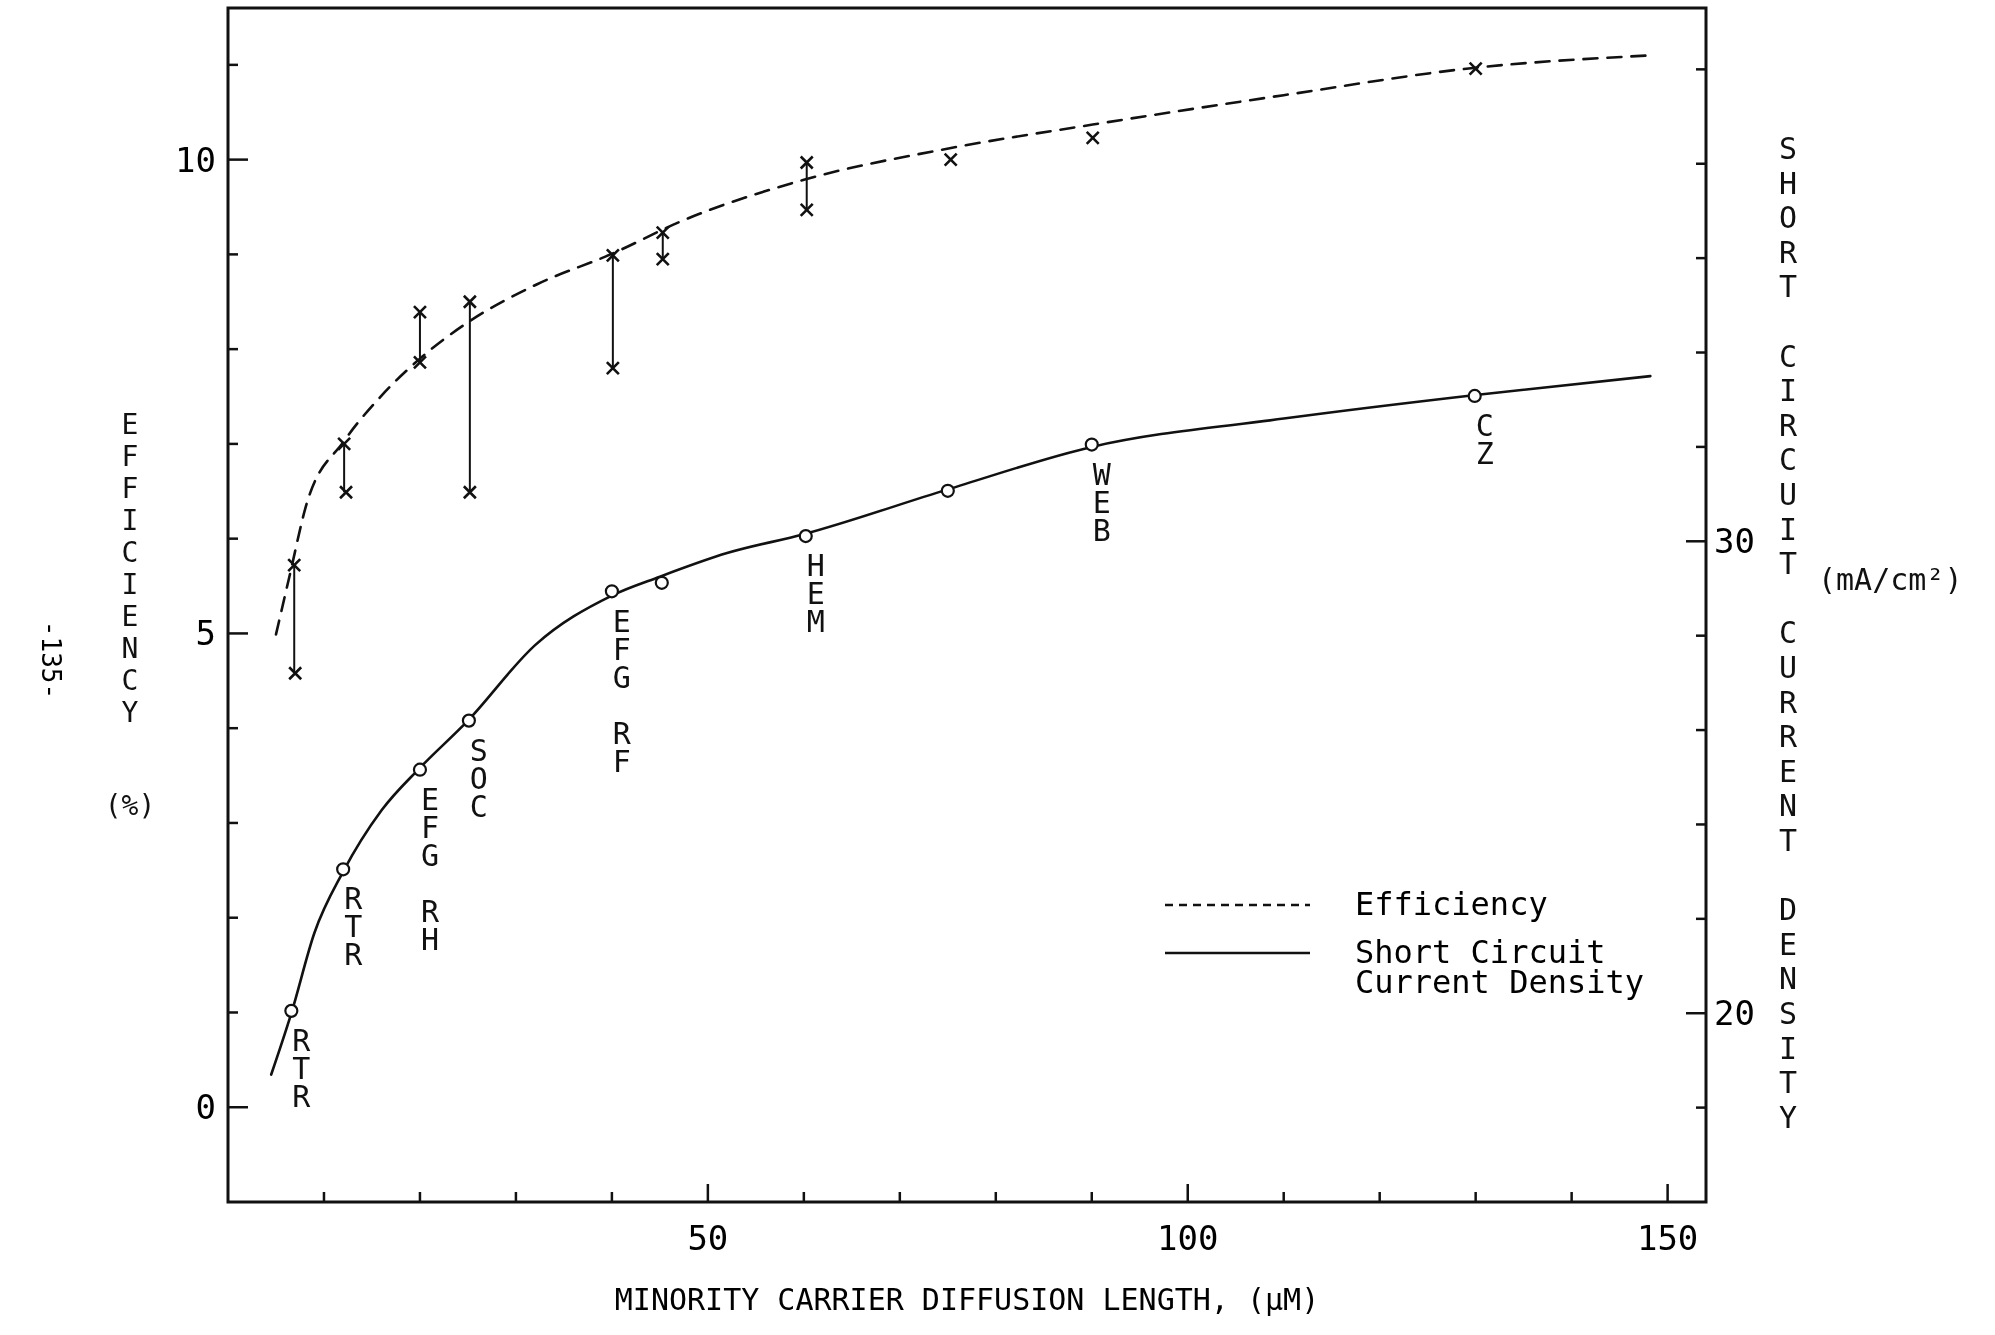  What do you see at coordinates (195, 159) in the screenshot?
I see `y-tick-label: 10` at bounding box center [195, 159].